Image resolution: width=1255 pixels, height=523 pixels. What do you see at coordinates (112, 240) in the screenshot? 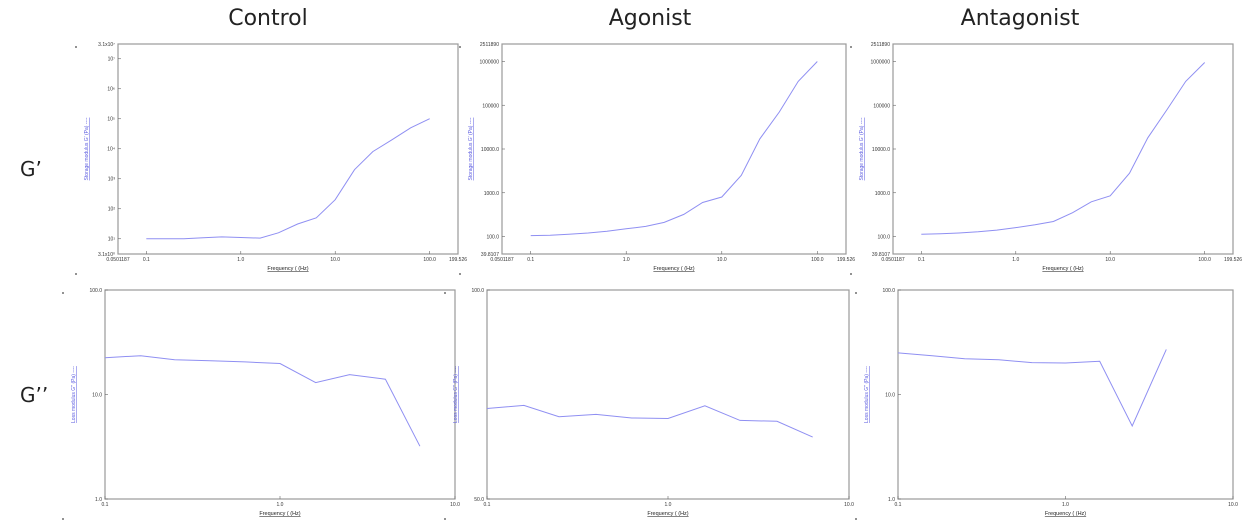
I see `y-tick-label: 10¹` at bounding box center [112, 240].